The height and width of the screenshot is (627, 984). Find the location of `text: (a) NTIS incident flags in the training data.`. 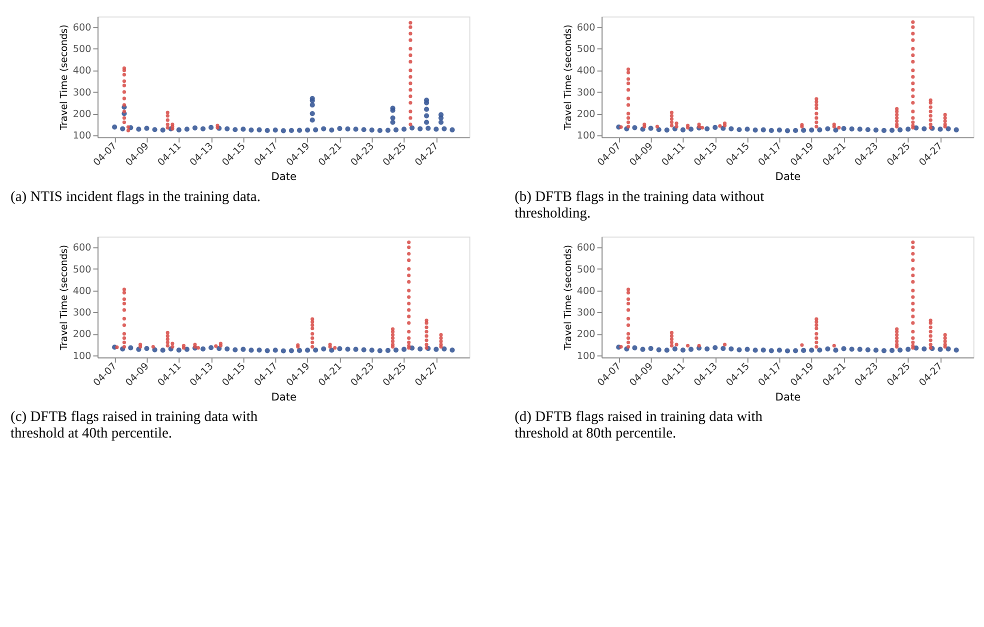

text: (a) NTIS incident flags in the training data. is located at coordinates (135, 197).